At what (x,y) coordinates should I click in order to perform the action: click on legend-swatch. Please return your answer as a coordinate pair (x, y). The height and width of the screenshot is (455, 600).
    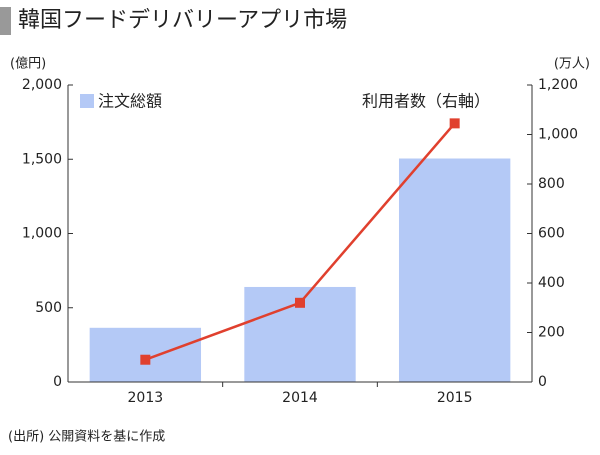
    Looking at the image, I should click on (87, 101).